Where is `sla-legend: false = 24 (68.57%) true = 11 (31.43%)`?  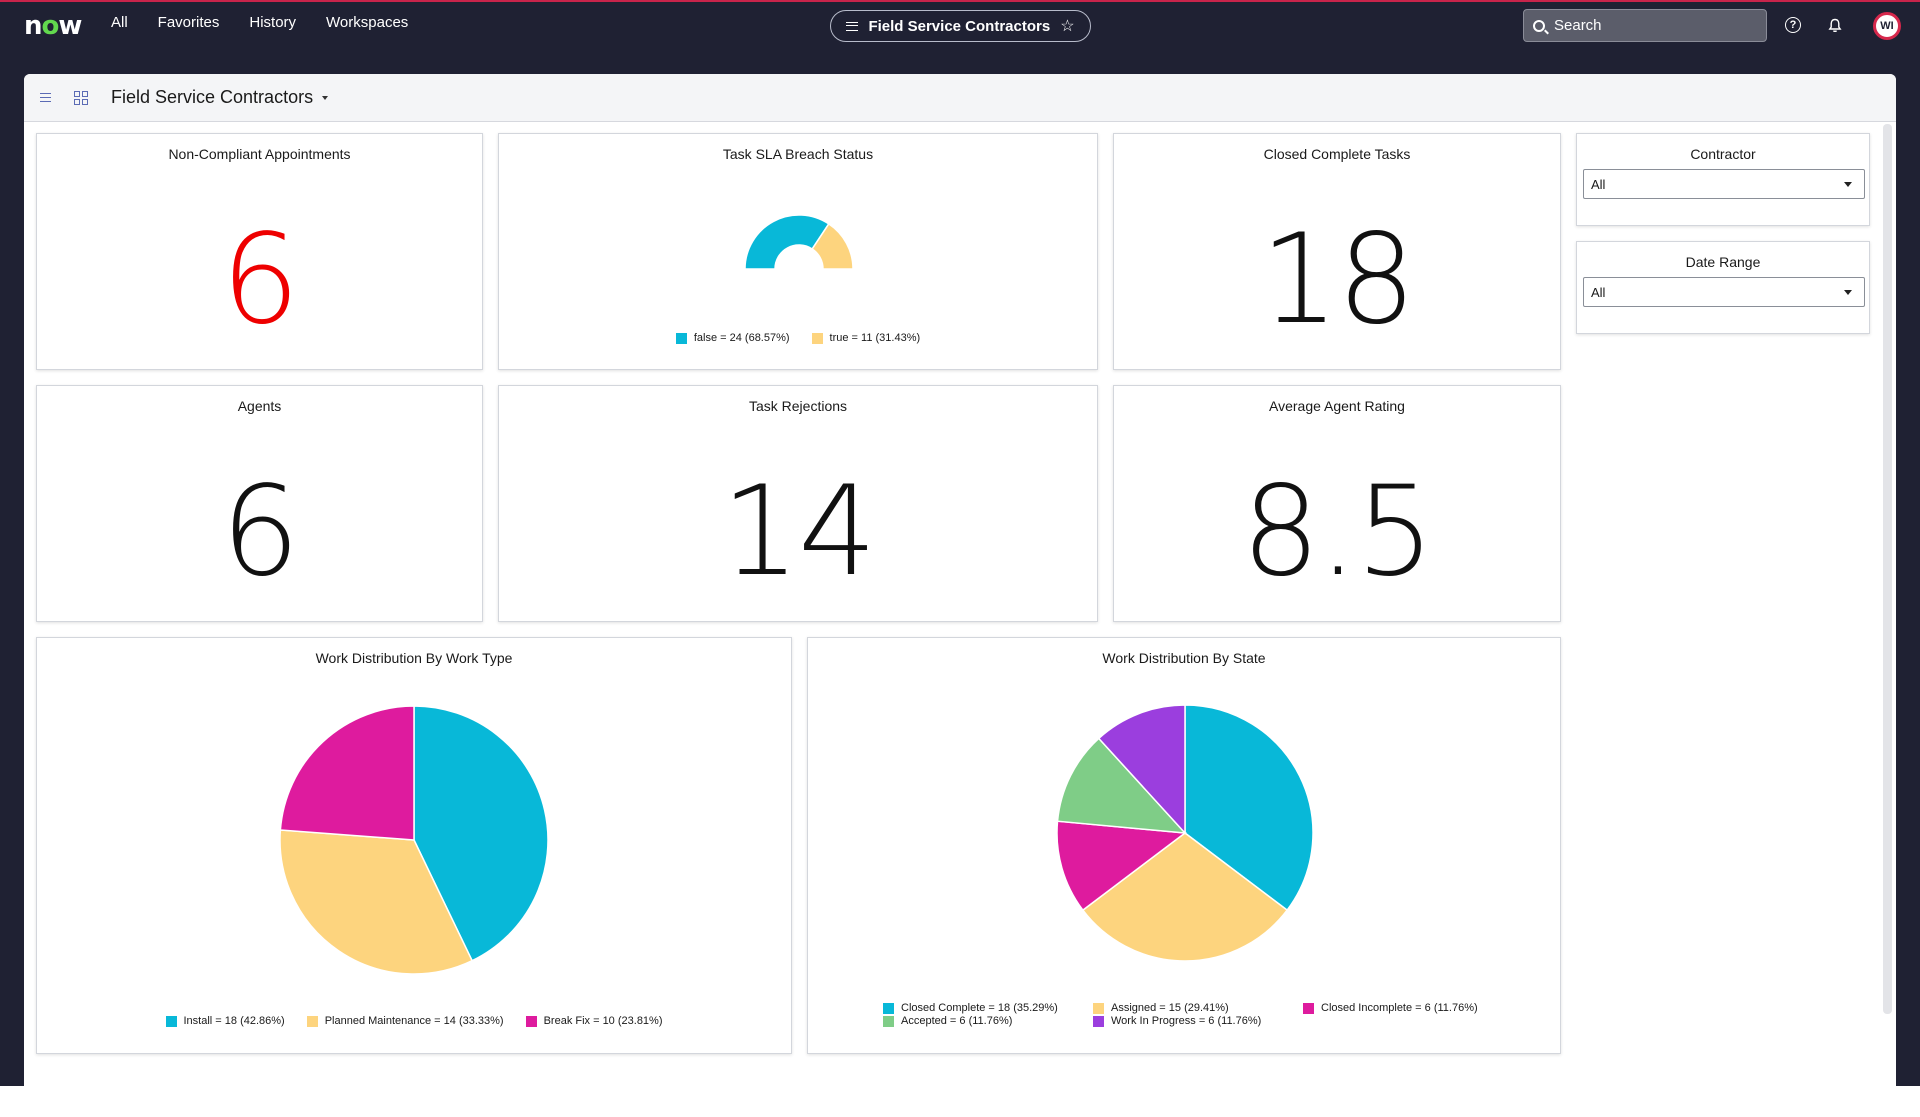
sla-legend: false = 24 (68.57%) true = 11 (31.43%) is located at coordinates (798, 338).